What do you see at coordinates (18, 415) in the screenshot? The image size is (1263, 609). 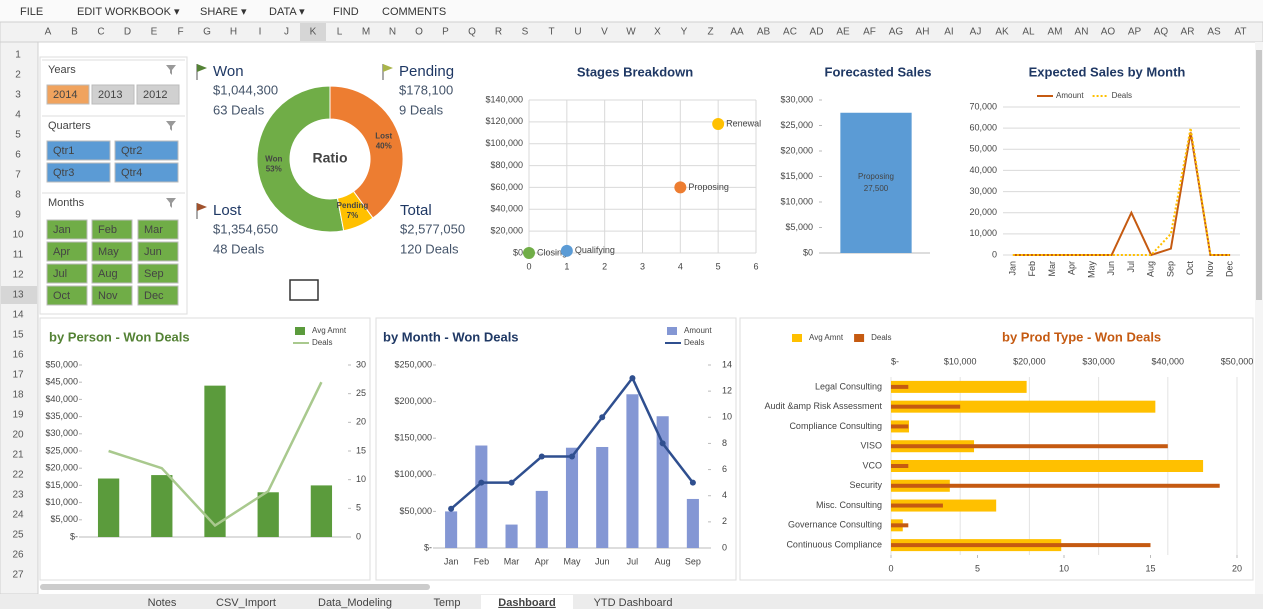 I see `row-header: 19` at bounding box center [18, 415].